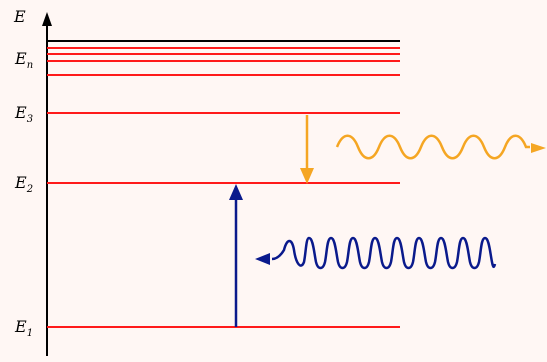 This screenshot has height=362, width=547. I want to click on level-label-en: En, so click(23, 60).